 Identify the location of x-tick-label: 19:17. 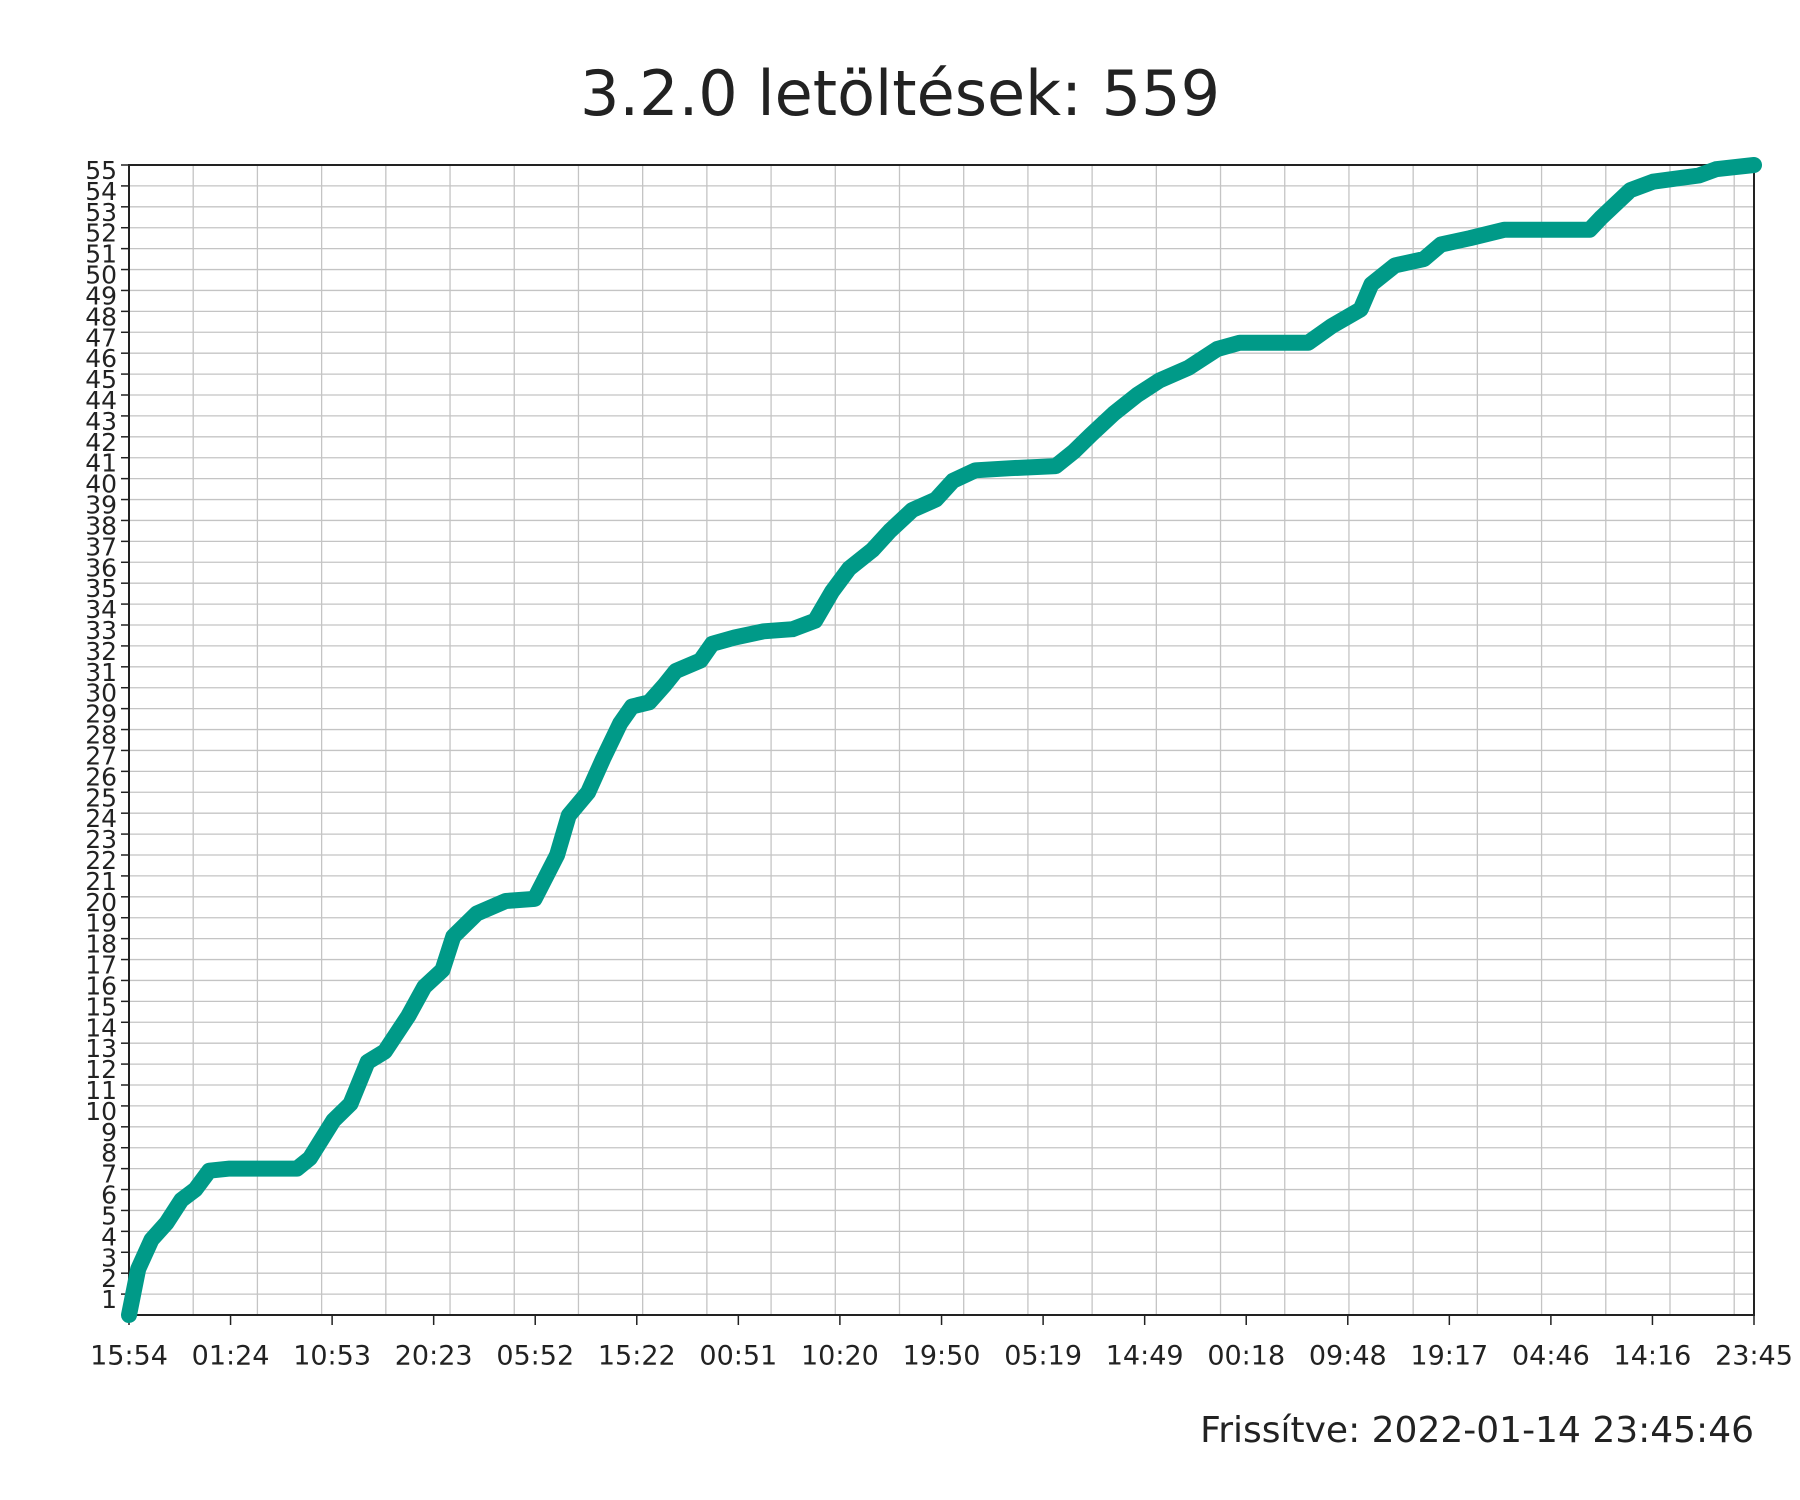
(1449, 1356).